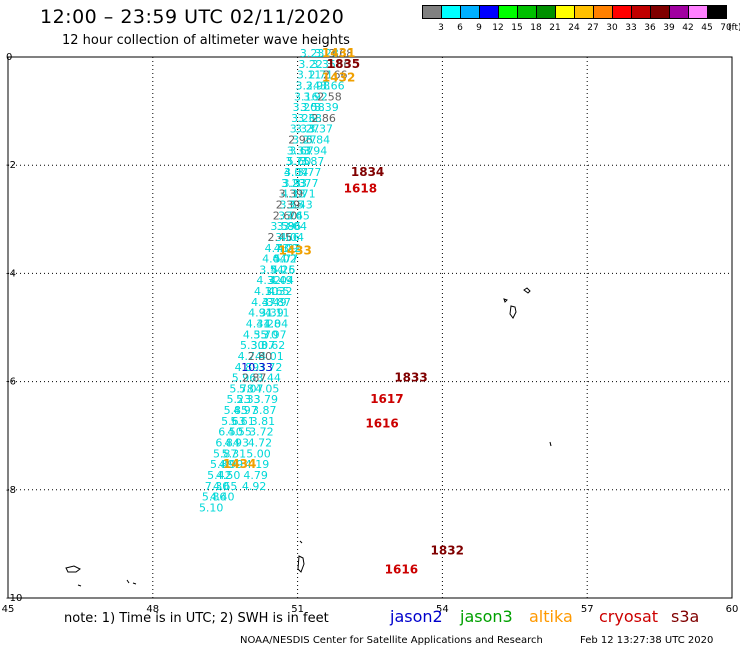 The image size is (740, 650). I want to click on swh-value: 5.89, so click(222, 464).